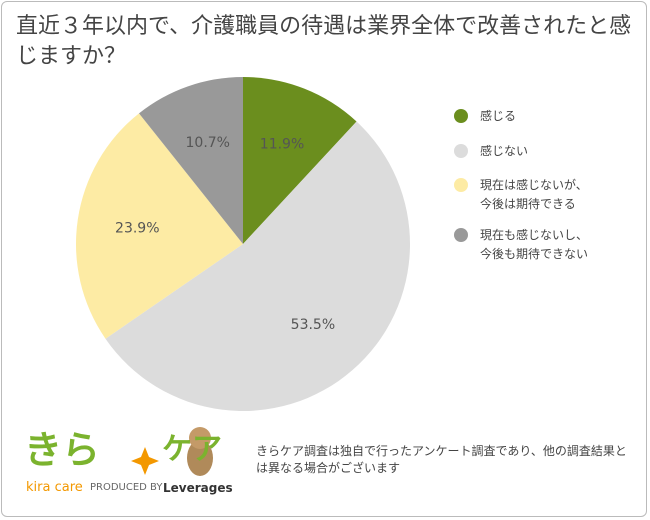  I want to click on produced-by: PRODUCED BY, so click(126, 487).